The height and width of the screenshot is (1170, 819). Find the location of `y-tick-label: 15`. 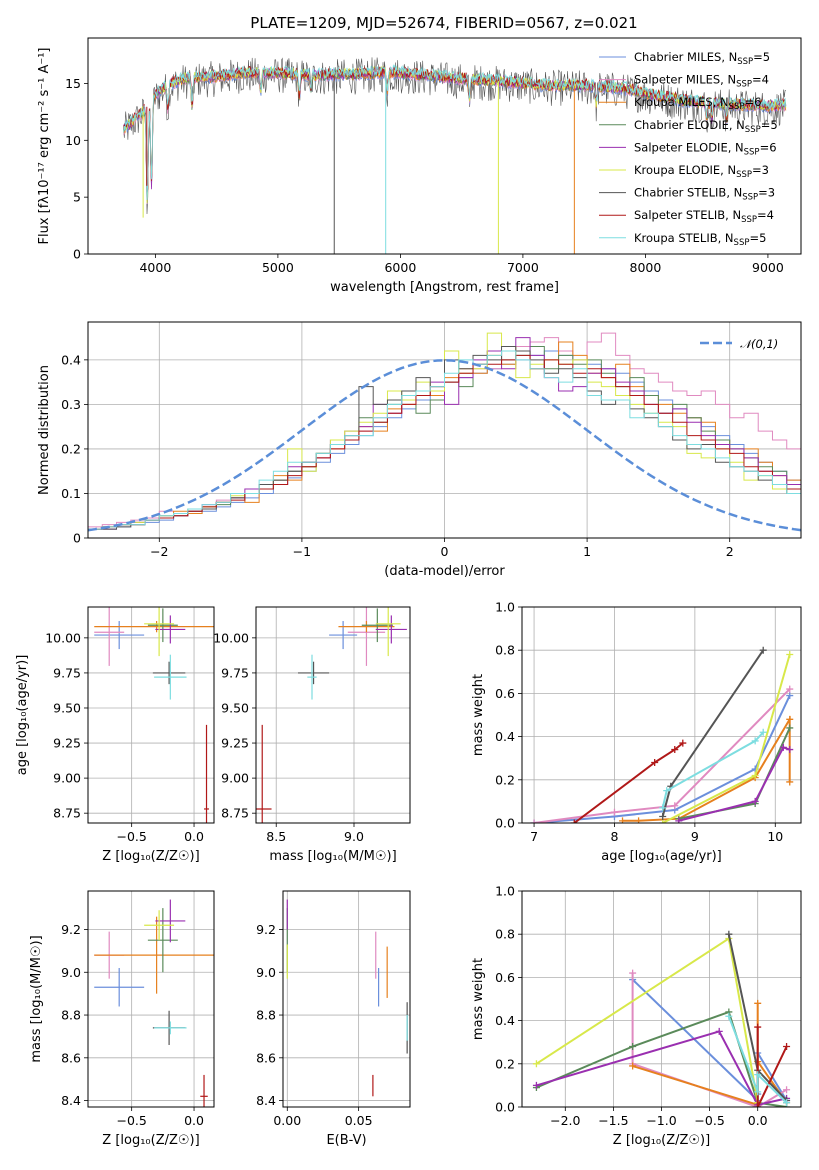

y-tick-label: 15 is located at coordinates (73, 83).